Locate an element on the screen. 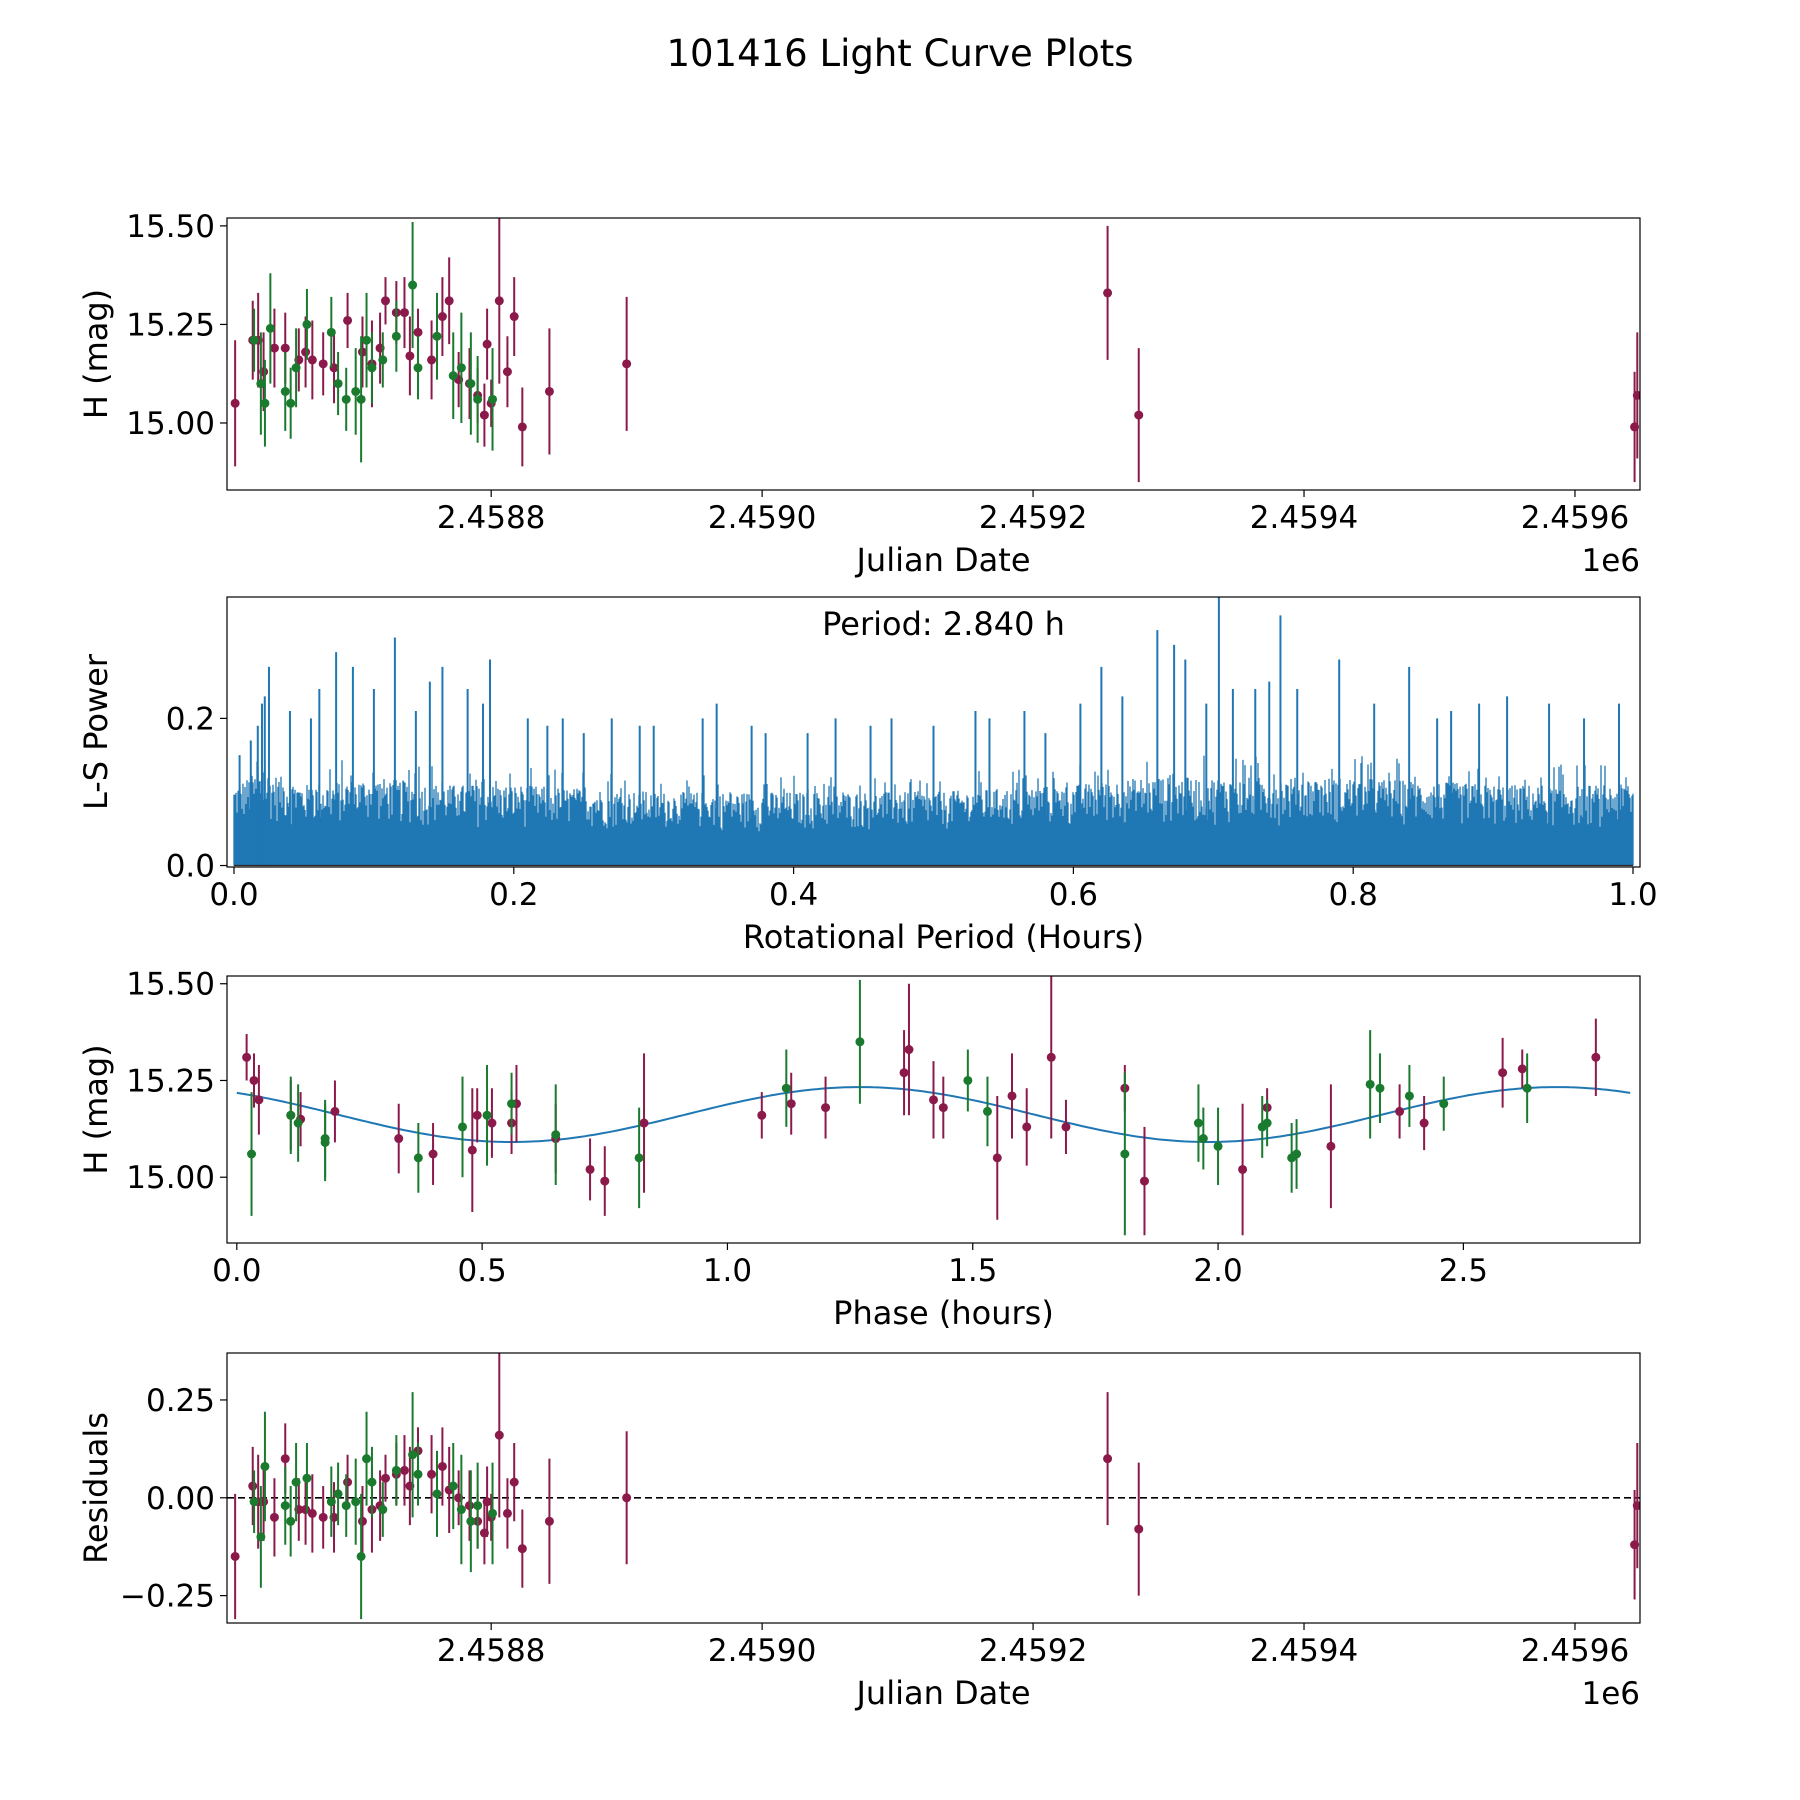  data-points is located at coordinates (935, 1486).